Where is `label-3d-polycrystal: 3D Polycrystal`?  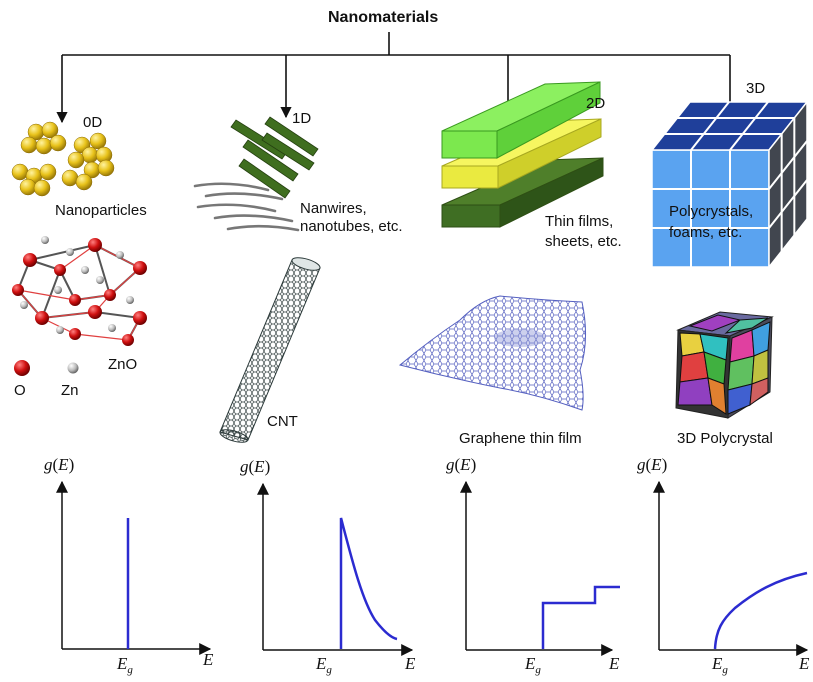 label-3d-polycrystal: 3D Polycrystal is located at coordinates (725, 438).